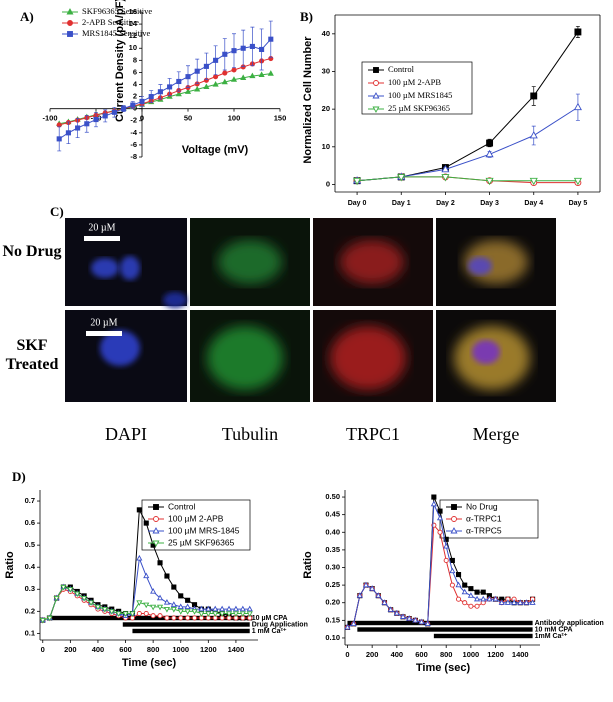 The width and height of the screenshot is (613, 702). What do you see at coordinates (234, 118) in the screenshot?
I see `x-tick-label: 100` at bounding box center [234, 118].